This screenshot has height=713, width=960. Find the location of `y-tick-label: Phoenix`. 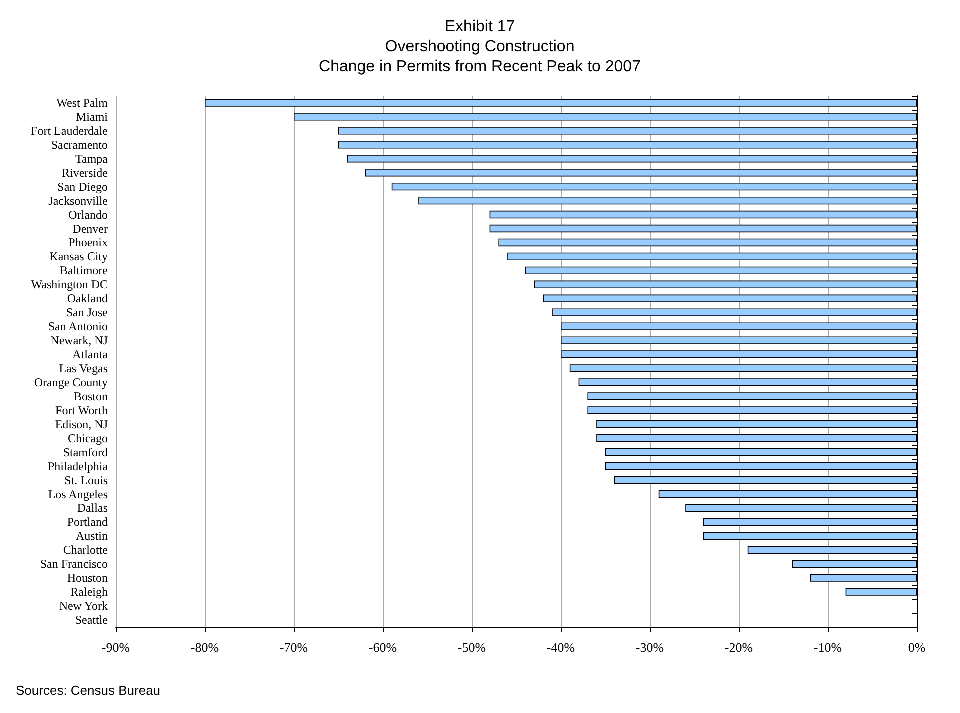

y-tick-label: Phoenix is located at coordinates (88, 243).